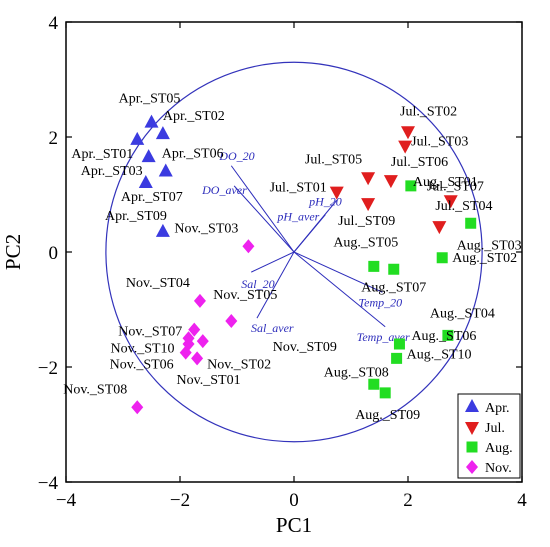 Image resolution: width=550 pixels, height=547 pixels. Describe the element at coordinates (498, 468) in the screenshot. I see `legend-label: Nov.` at that location.